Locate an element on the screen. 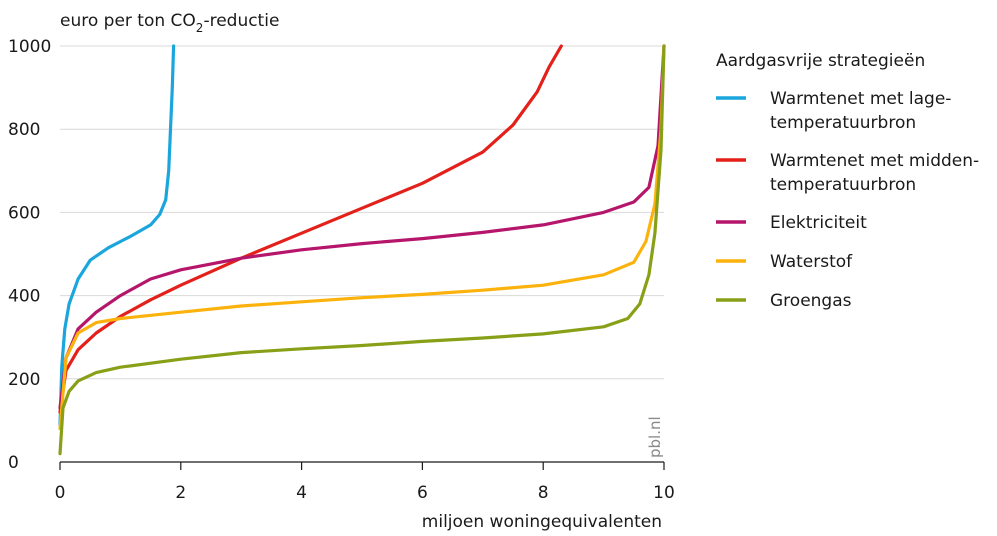 Image resolution: width=997 pixels, height=536 pixels. y-tick-label: 0 is located at coordinates (13, 463).